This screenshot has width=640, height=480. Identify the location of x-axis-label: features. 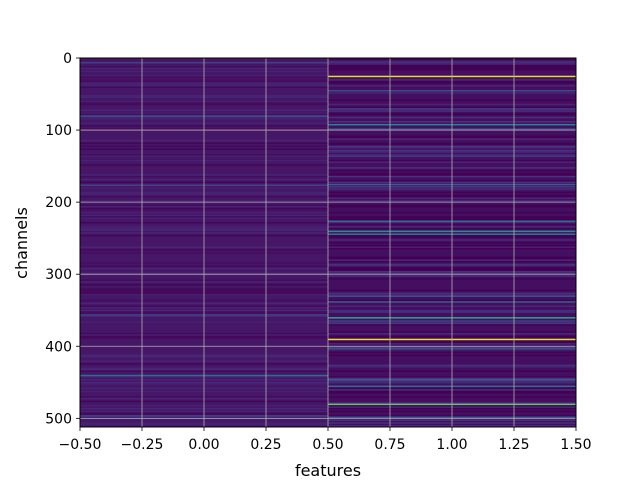
(328, 470).